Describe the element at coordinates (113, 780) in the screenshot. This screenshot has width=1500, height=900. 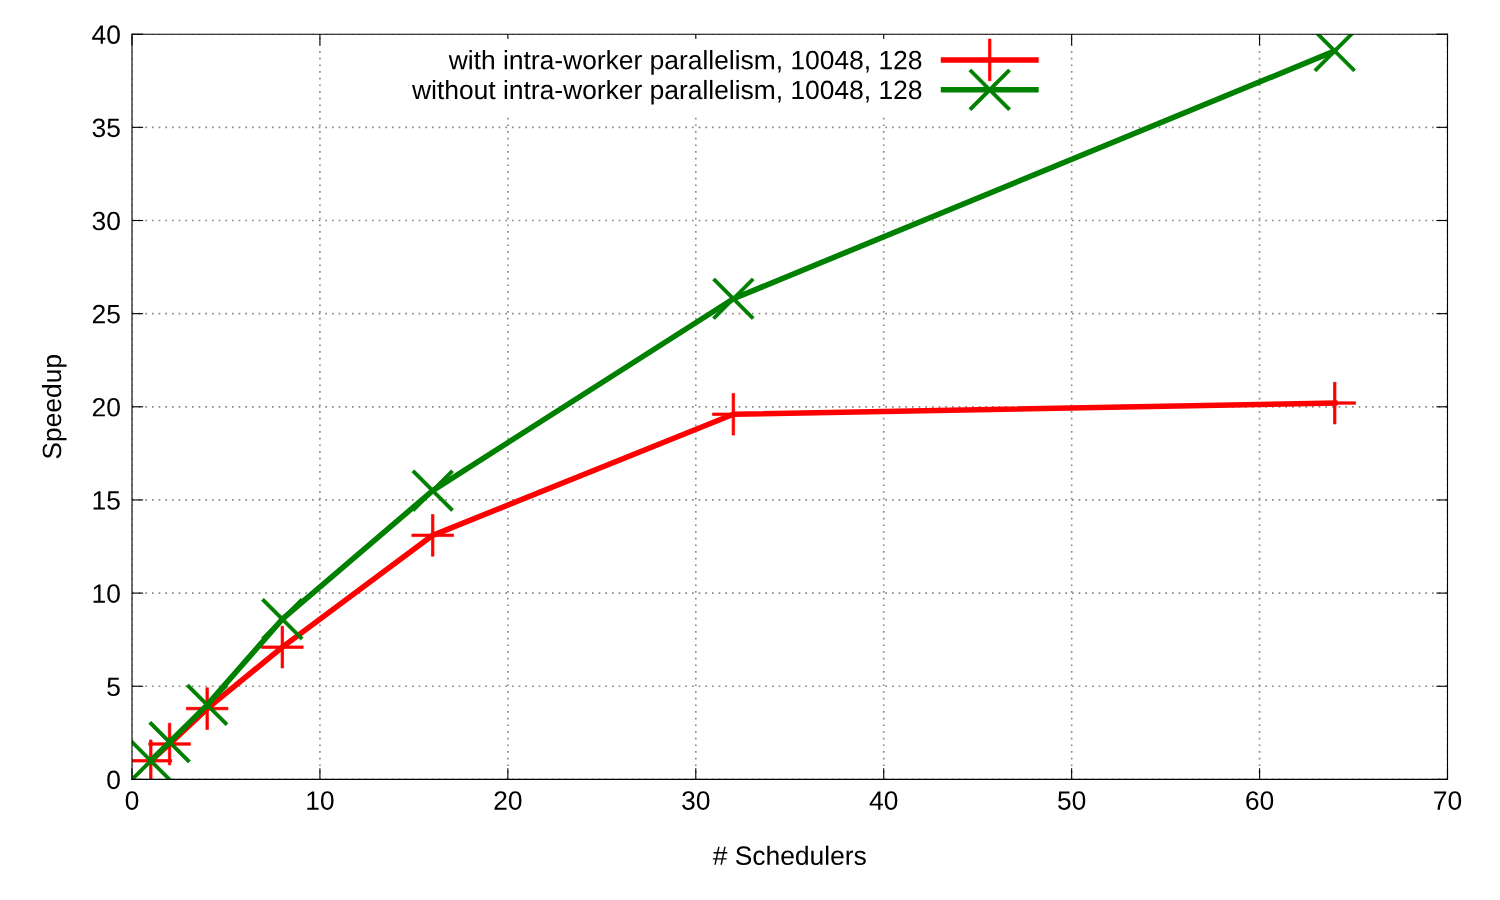
I see `y-tick-label: 0` at that location.